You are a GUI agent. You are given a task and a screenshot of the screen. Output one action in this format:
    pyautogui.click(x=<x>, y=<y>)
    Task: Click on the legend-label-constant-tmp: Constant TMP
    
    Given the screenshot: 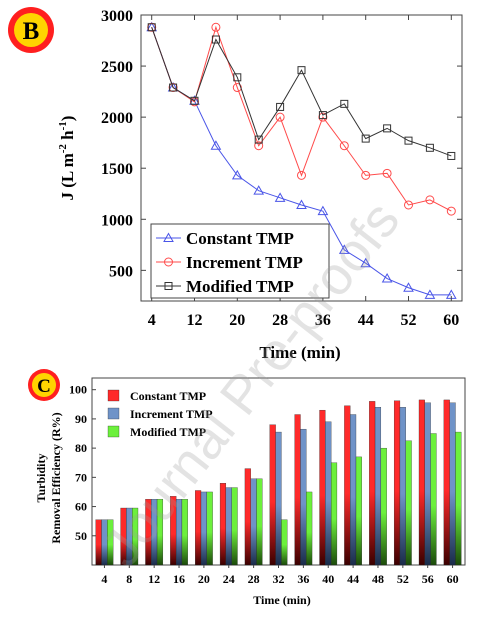 What is the action you would take?
    pyautogui.click(x=240, y=238)
    